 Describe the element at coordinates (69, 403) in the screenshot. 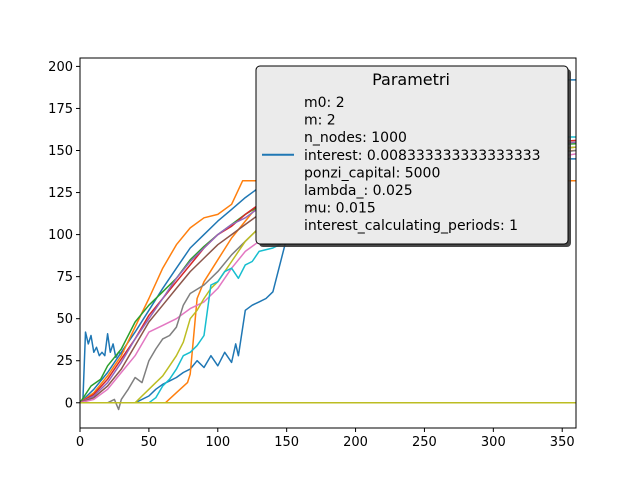

I see `y-tick-label: 0` at that location.